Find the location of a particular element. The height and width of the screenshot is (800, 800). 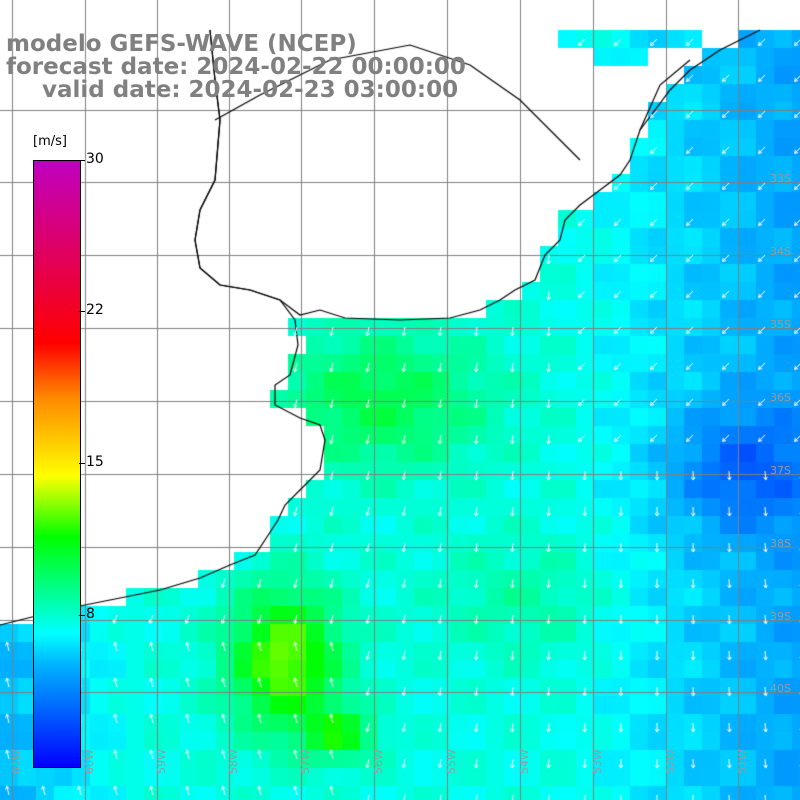

valid-date: valid date: 2024-02-23 03:00:00 is located at coordinates (250, 90).